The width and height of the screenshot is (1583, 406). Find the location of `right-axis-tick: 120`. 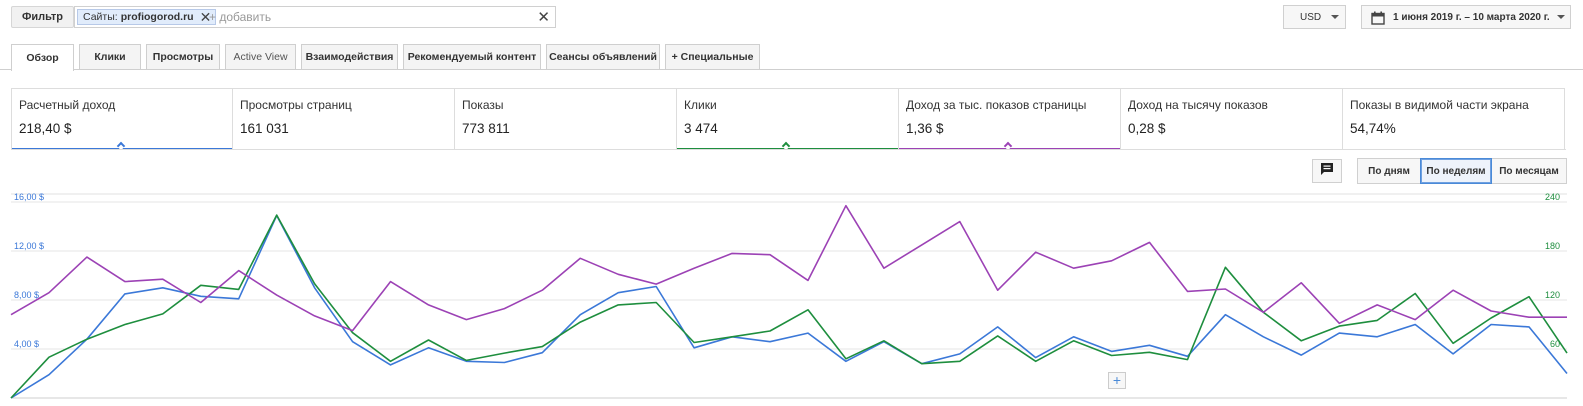

right-axis-tick: 120 is located at coordinates (1552, 295).